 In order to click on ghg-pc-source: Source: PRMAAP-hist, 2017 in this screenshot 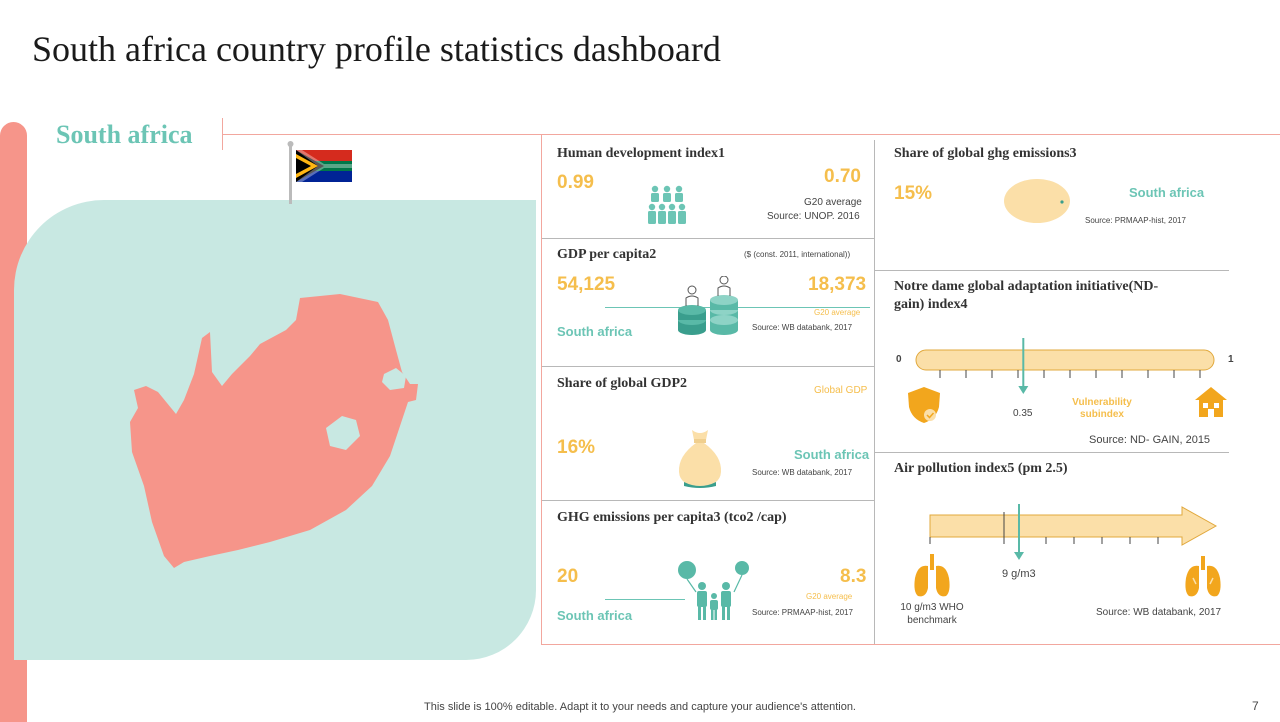, I will do `click(802, 612)`.